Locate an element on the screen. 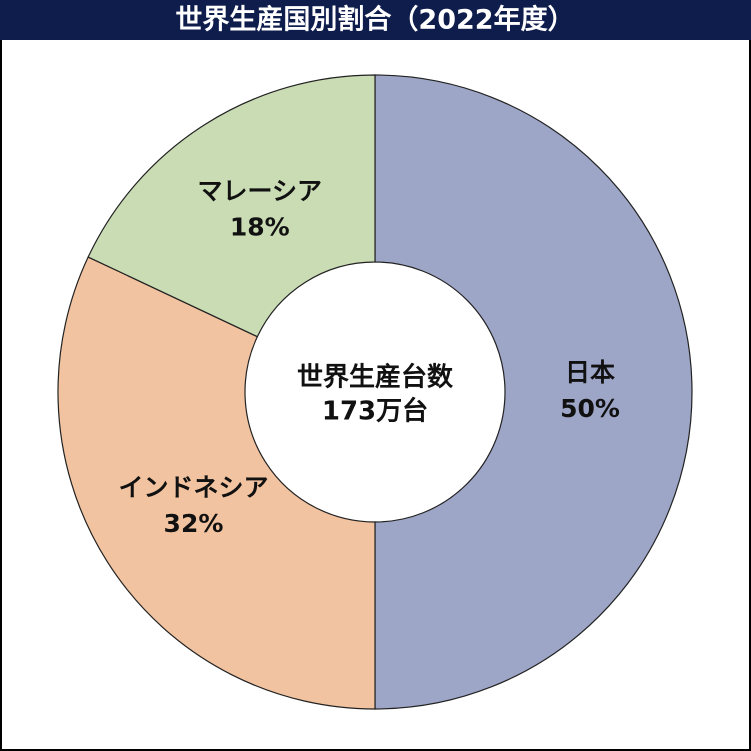 Image resolution: width=751 pixels, height=751 pixels. chart-title: 世界生産国別割合（2022年度） is located at coordinates (374, 20).